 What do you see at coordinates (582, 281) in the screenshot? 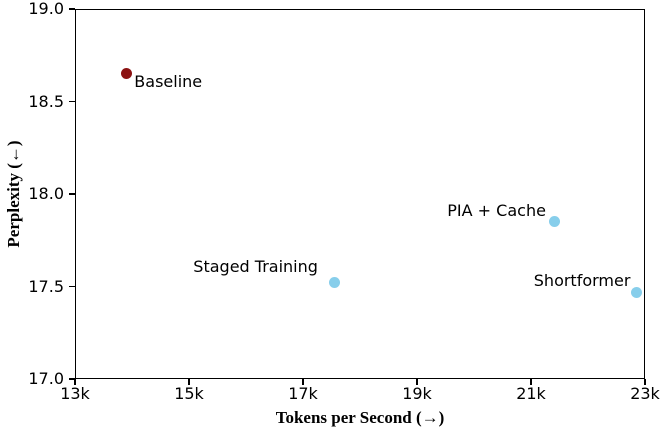
I see `point-label-shortformer: Shortformer` at bounding box center [582, 281].